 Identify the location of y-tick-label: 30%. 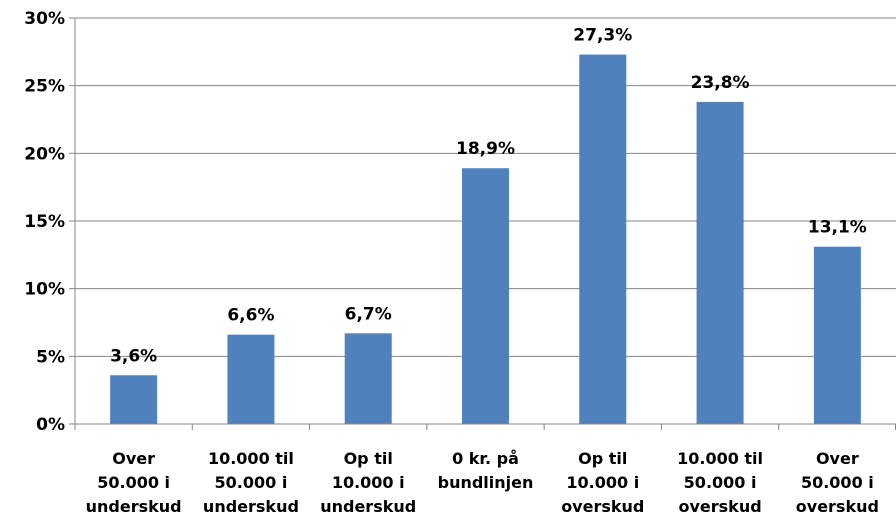
(44, 19).